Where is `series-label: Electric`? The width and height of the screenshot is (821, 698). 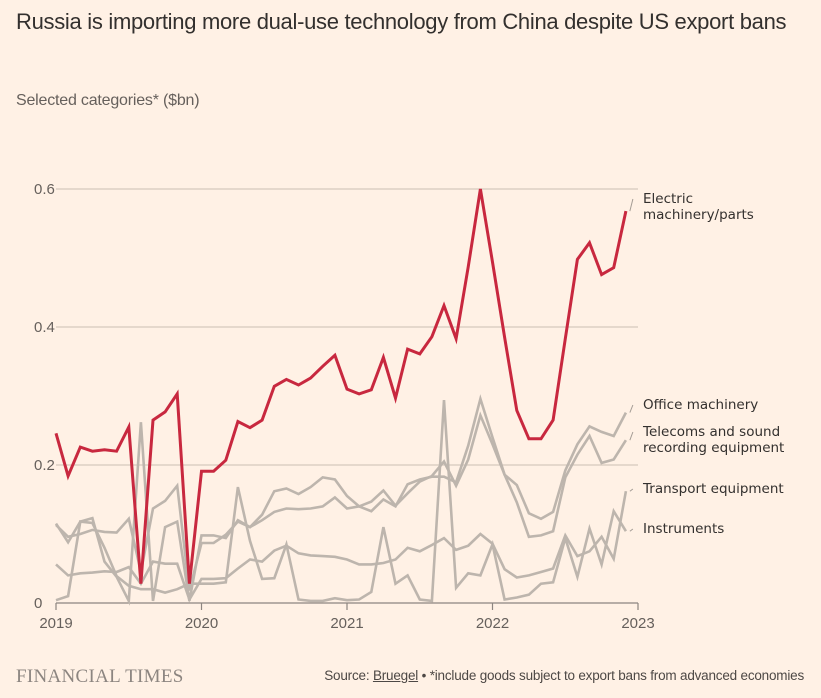
series-label: Electric is located at coordinates (668, 199).